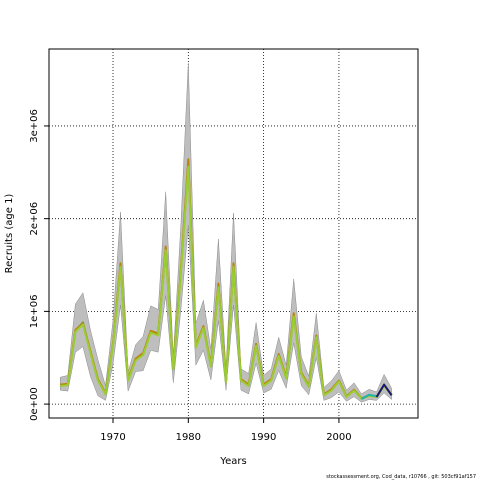 Image resolution: width=480 pixels, height=480 pixels. What do you see at coordinates (263, 437) in the screenshot?
I see `x-tick-label-2: 1990` at bounding box center [263, 437].